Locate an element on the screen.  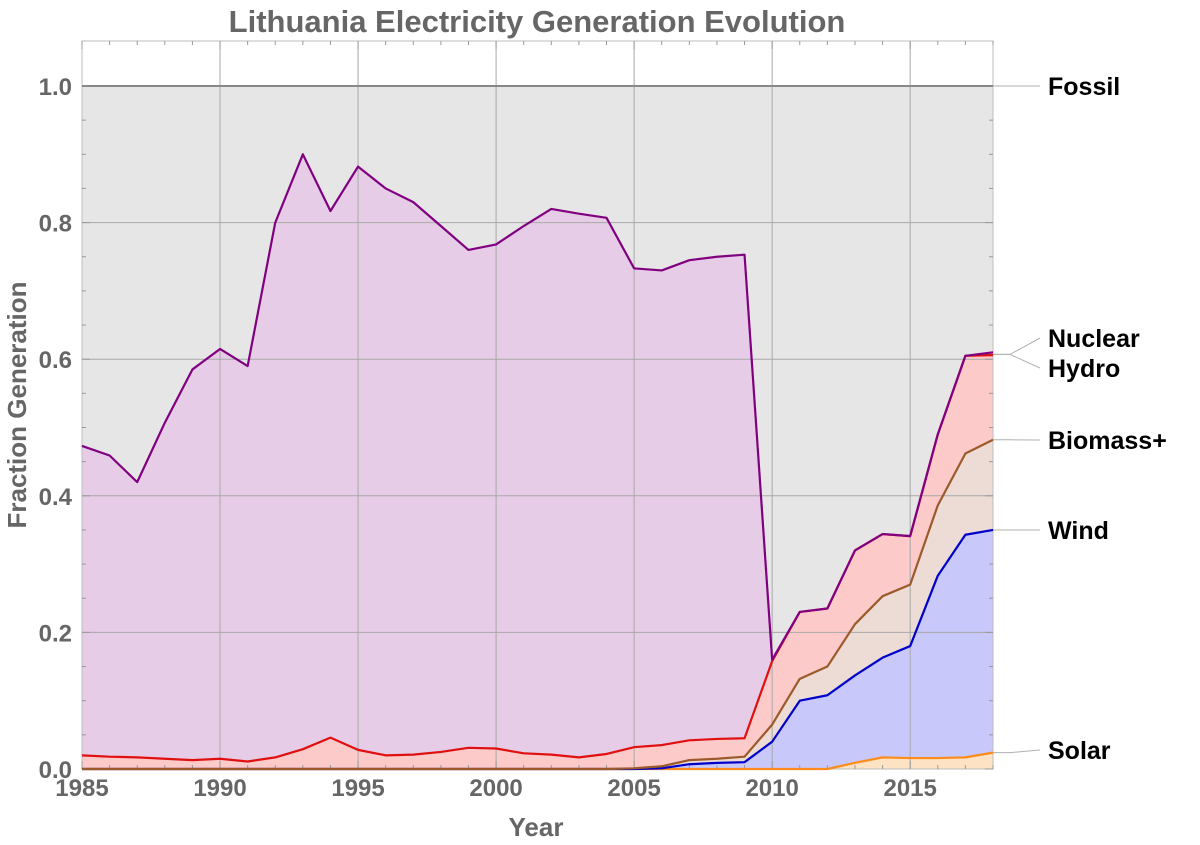
area-solar is located at coordinates (537, 760).